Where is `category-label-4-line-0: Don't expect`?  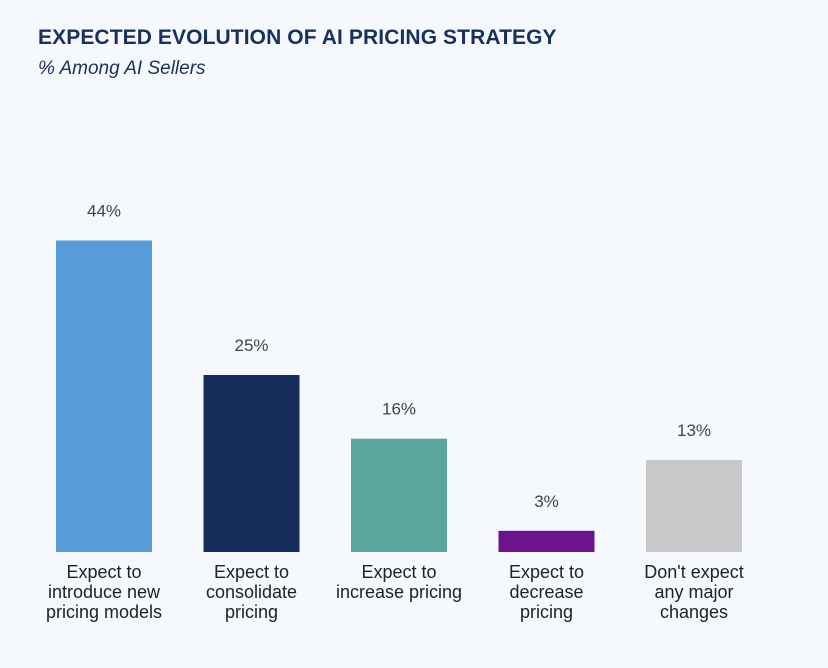
category-label-4-line-0: Don't expect is located at coordinates (694, 572).